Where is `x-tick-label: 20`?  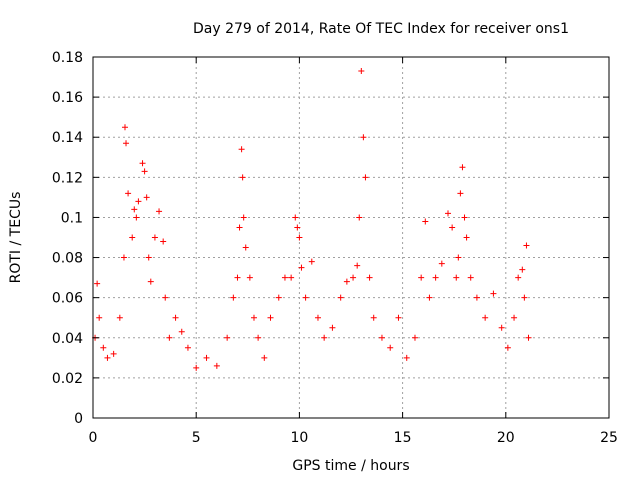 x-tick-label: 20 is located at coordinates (506, 438).